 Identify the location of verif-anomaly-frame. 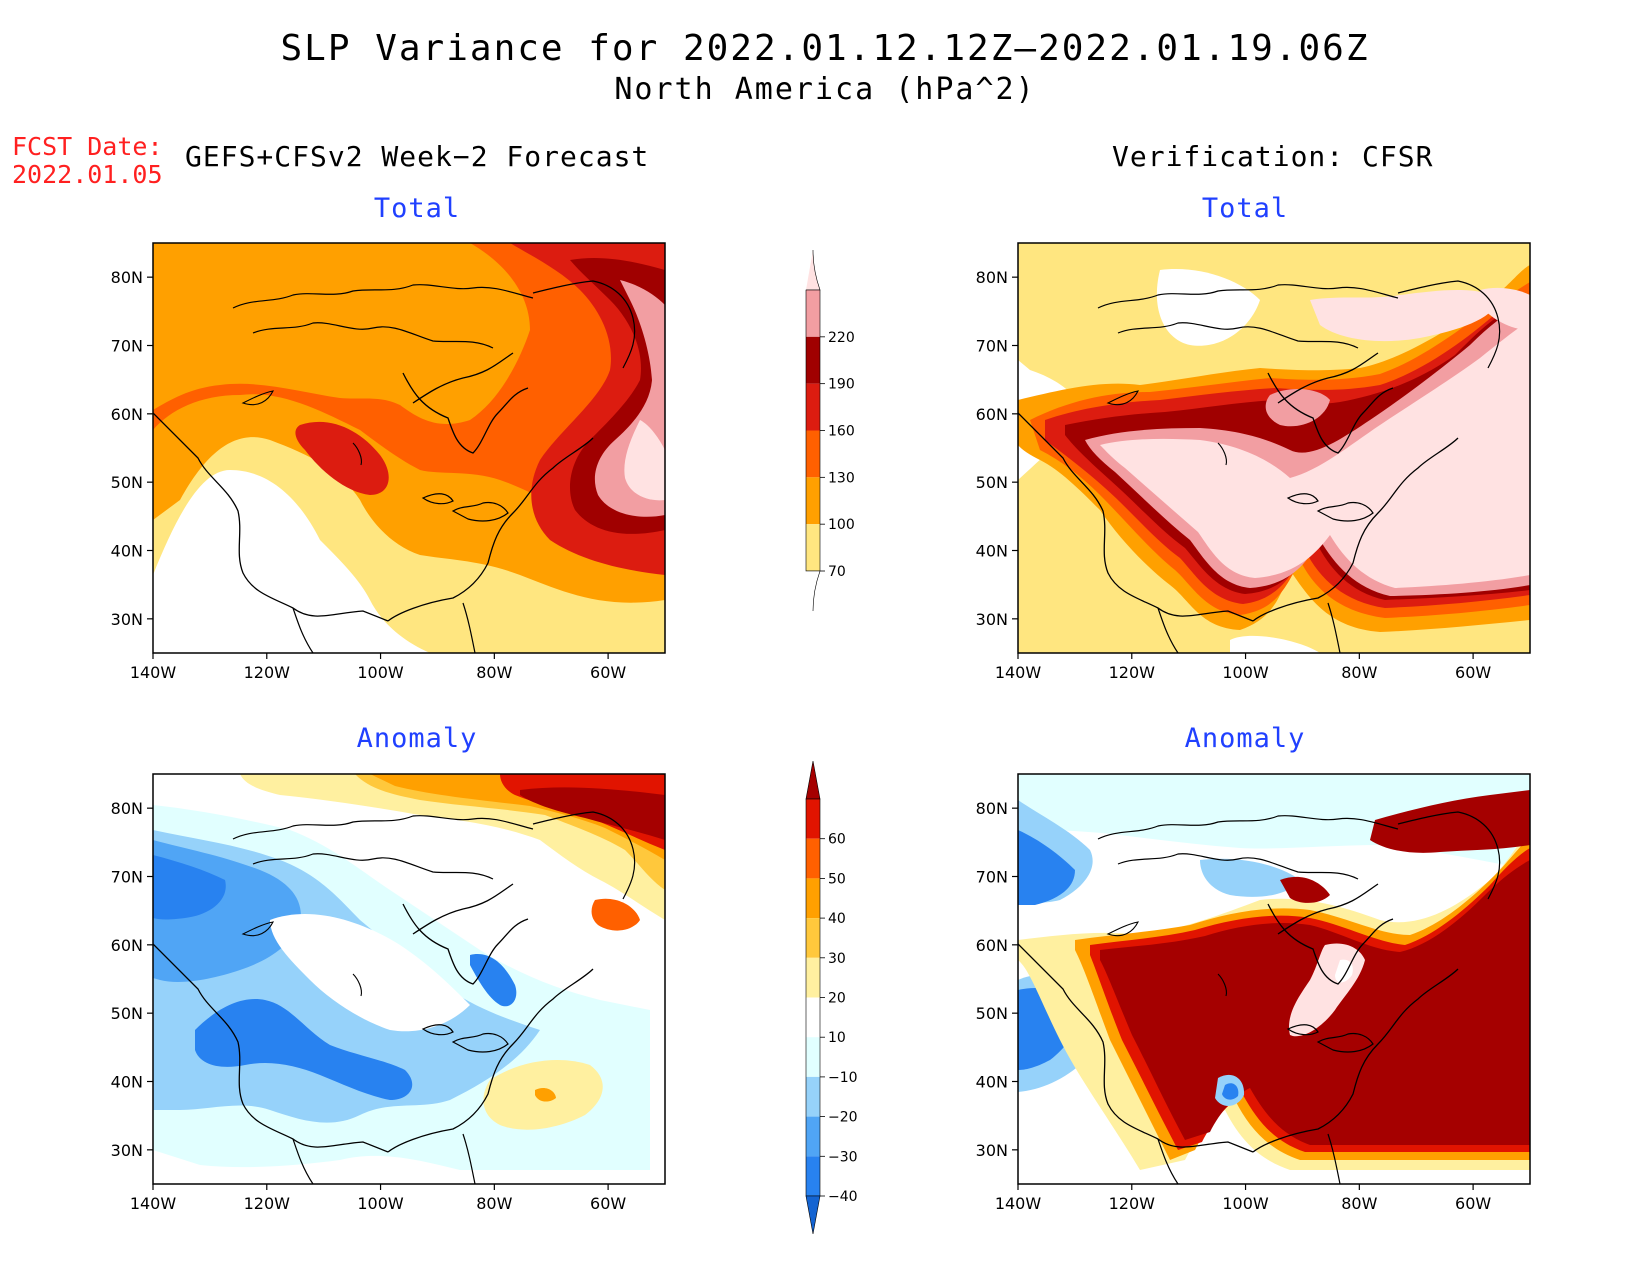
(1274, 979).